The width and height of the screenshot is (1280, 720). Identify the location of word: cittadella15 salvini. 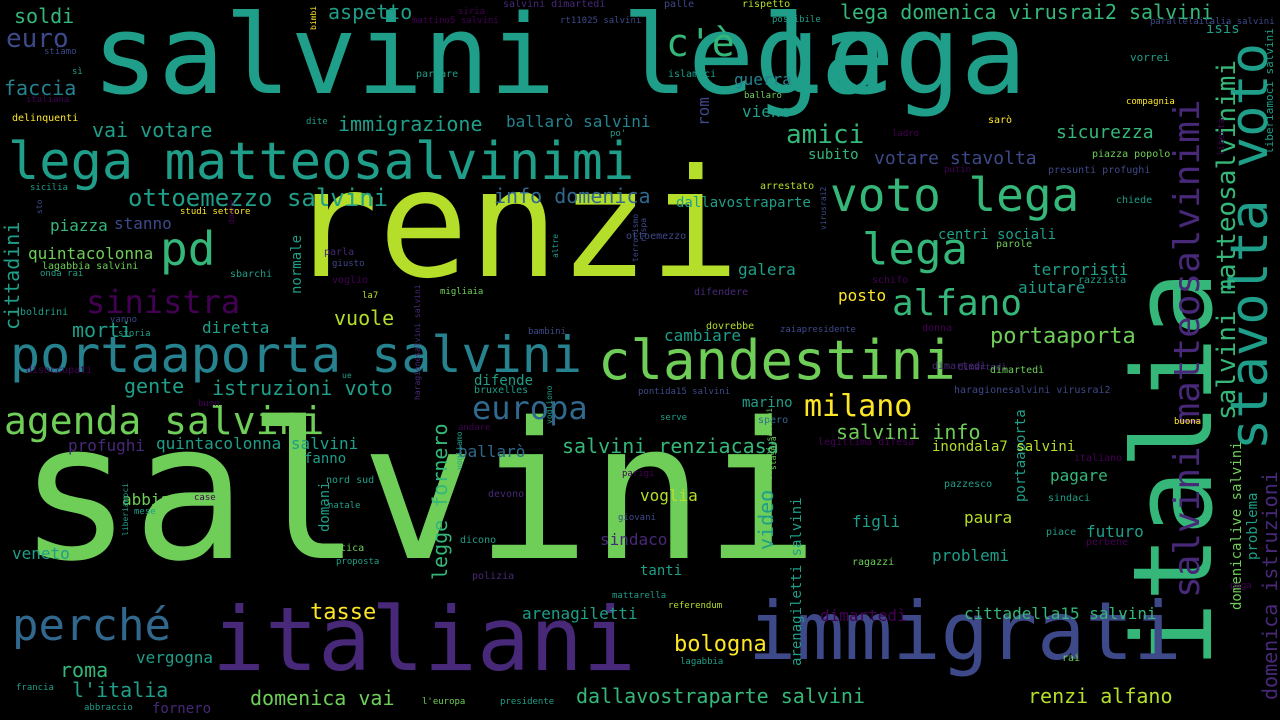
(1060, 613).